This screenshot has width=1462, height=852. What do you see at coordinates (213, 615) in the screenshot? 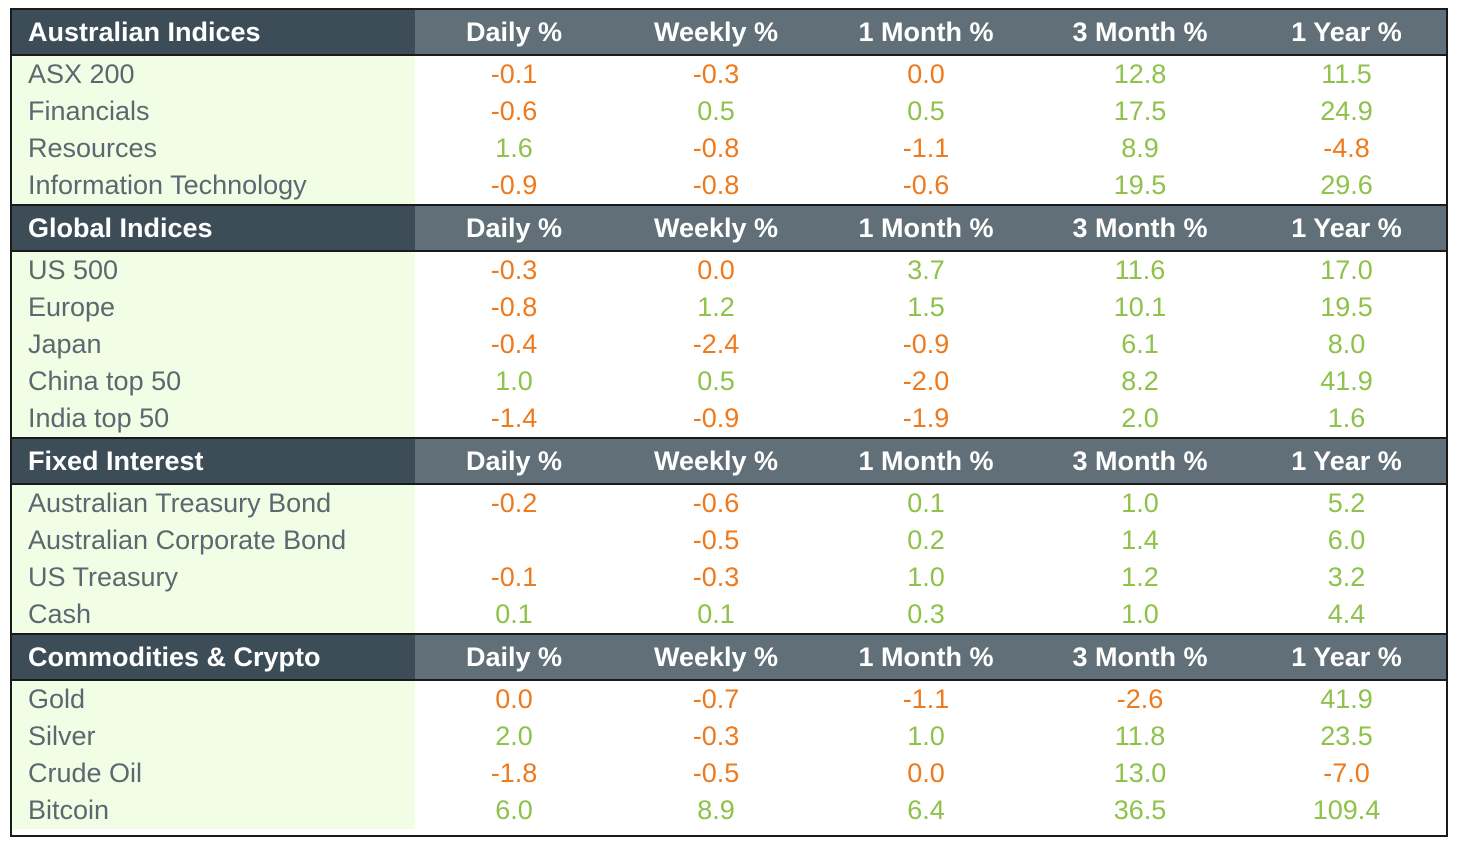
I see `instrument-name: Cash` at bounding box center [213, 615].